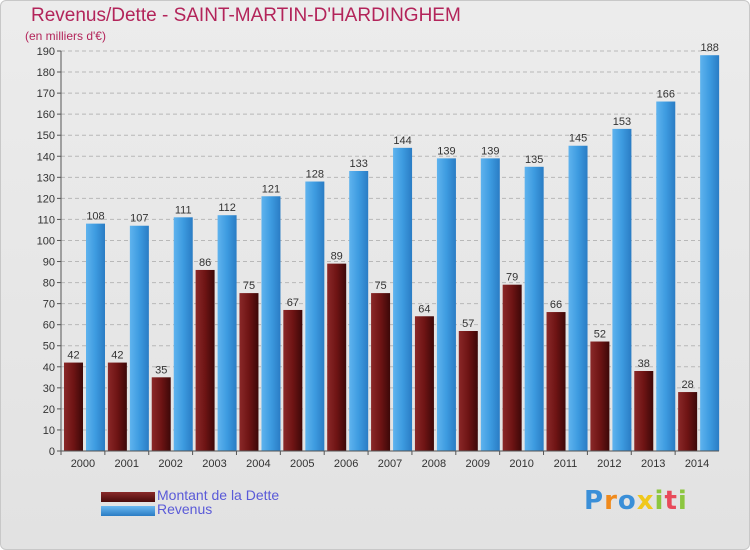 Image resolution: width=750 pixels, height=550 pixels. Describe the element at coordinates (315, 175) in the screenshot. I see `data-label-revenus: 128` at that location.